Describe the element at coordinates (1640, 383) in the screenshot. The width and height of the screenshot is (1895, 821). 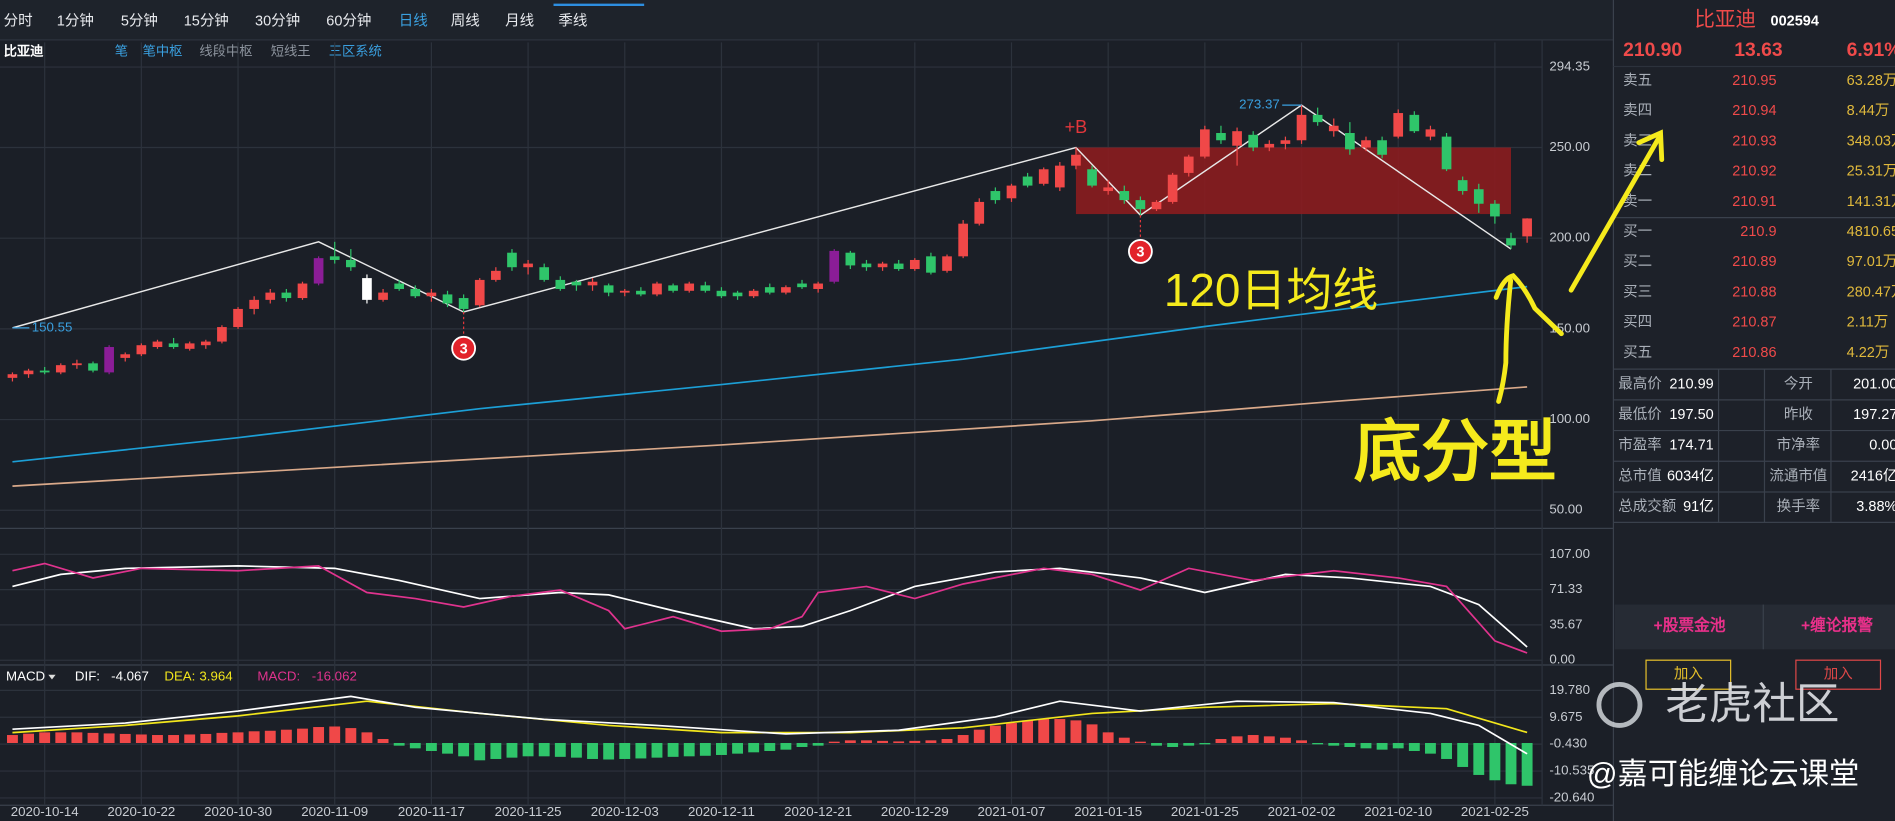
I see `stat-label: 最高价` at that location.